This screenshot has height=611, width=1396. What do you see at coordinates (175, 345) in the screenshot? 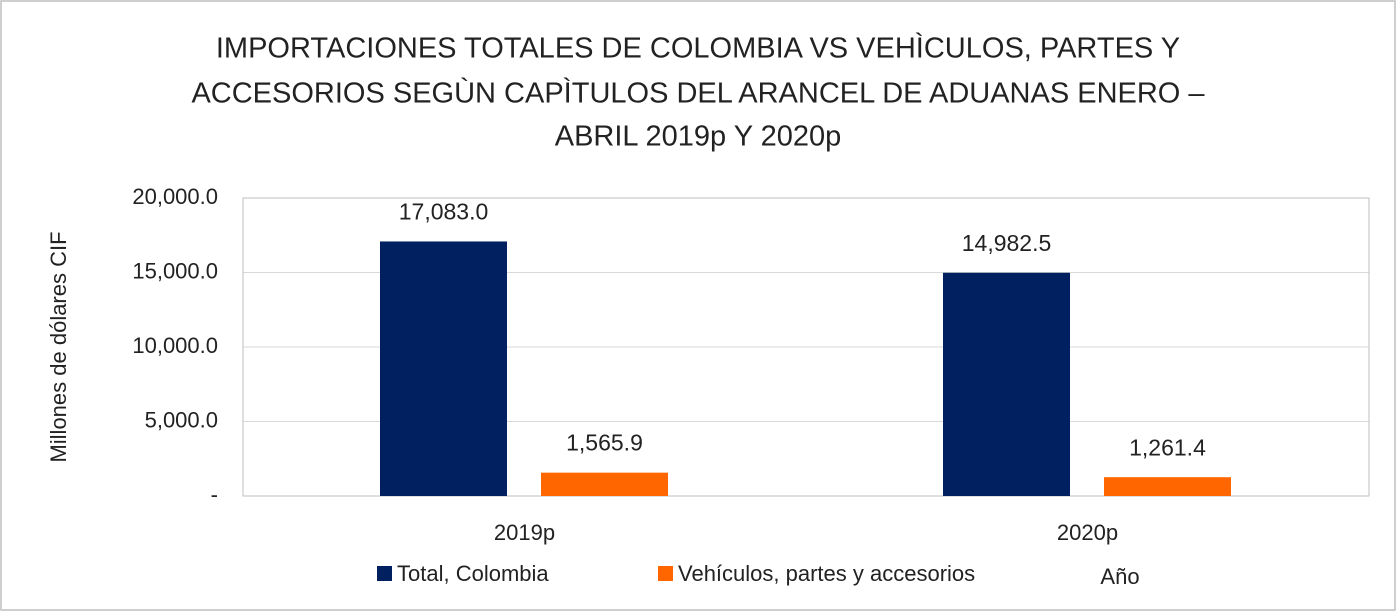
I see `y-tick-label: 10,000.0` at bounding box center [175, 345].